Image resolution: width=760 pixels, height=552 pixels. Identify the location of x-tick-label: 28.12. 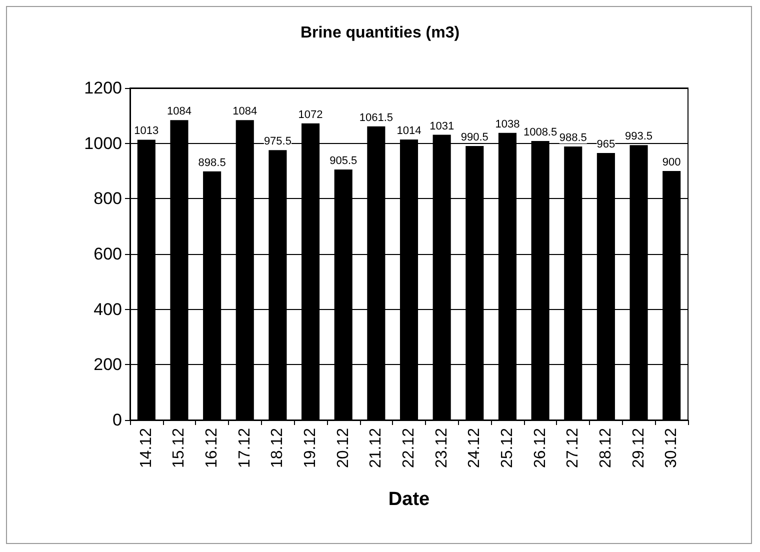
(605, 448).